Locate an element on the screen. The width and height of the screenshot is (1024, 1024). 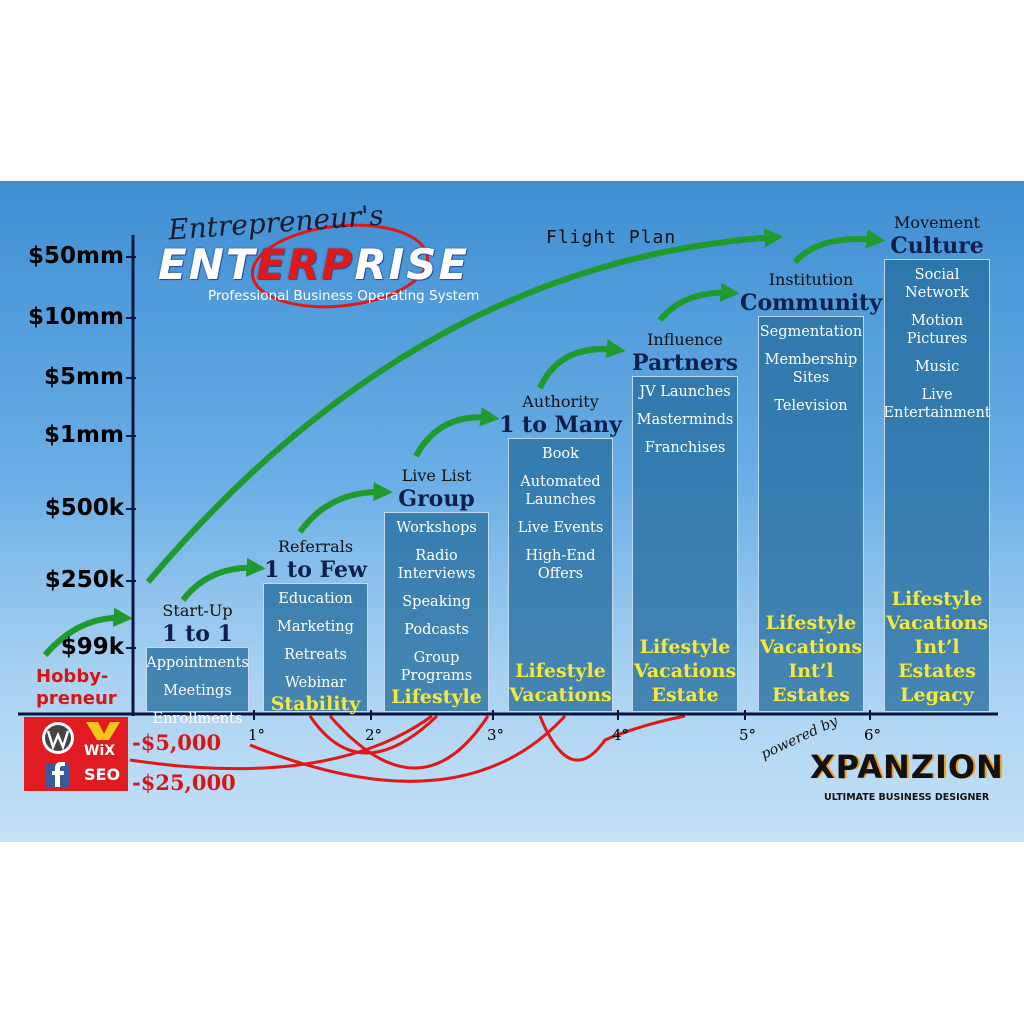
loss-label: -$5,000 is located at coordinates (177, 742).